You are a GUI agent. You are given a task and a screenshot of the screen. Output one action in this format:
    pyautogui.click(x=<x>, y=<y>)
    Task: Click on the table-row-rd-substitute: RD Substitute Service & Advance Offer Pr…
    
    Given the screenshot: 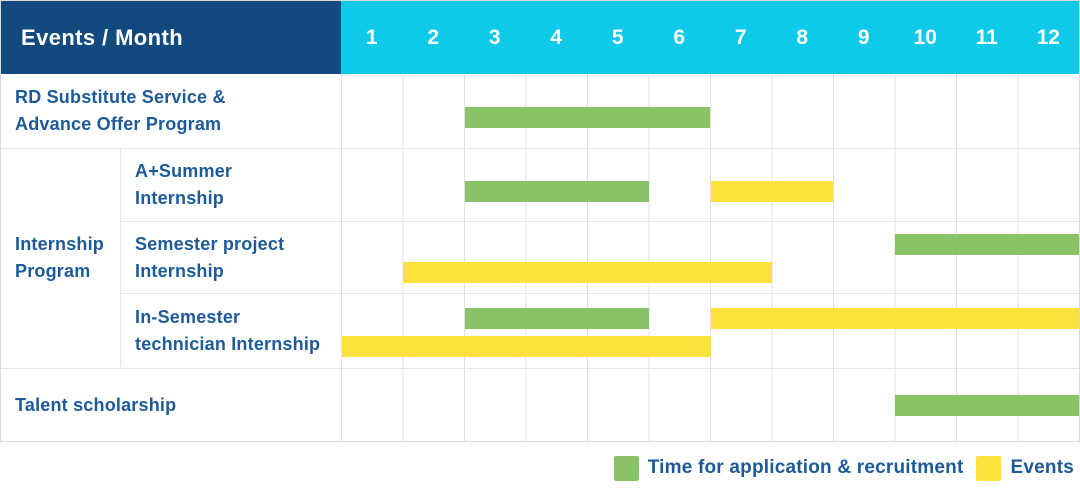 What is the action you would take?
    pyautogui.click(x=540, y=111)
    